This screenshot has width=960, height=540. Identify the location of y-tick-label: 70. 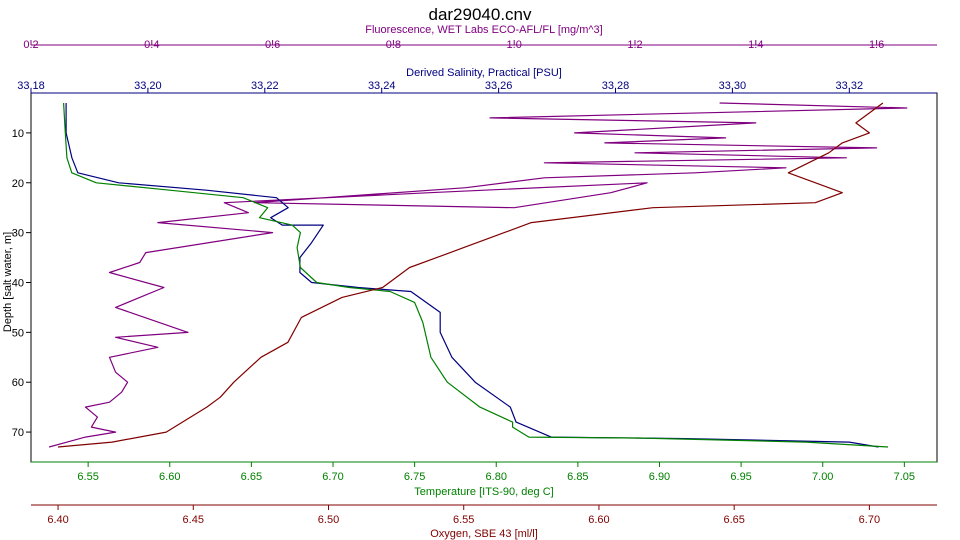
(18, 433).